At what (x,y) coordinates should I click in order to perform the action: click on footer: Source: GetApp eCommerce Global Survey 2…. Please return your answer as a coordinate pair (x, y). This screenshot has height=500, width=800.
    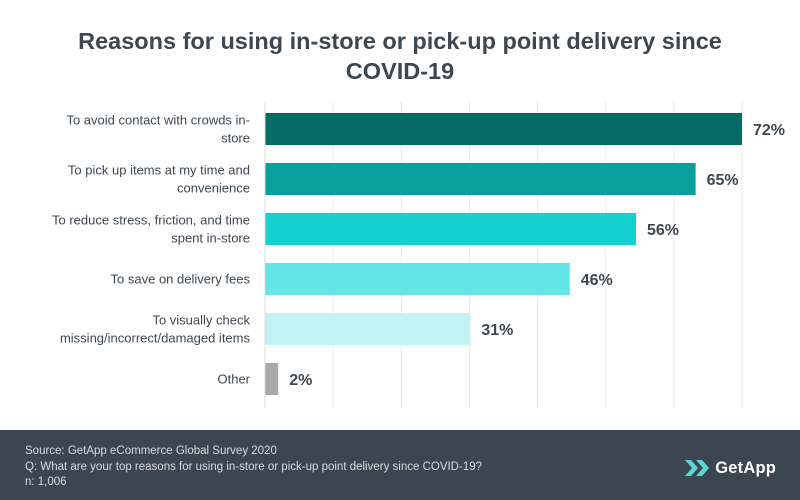
    Looking at the image, I should click on (400, 465).